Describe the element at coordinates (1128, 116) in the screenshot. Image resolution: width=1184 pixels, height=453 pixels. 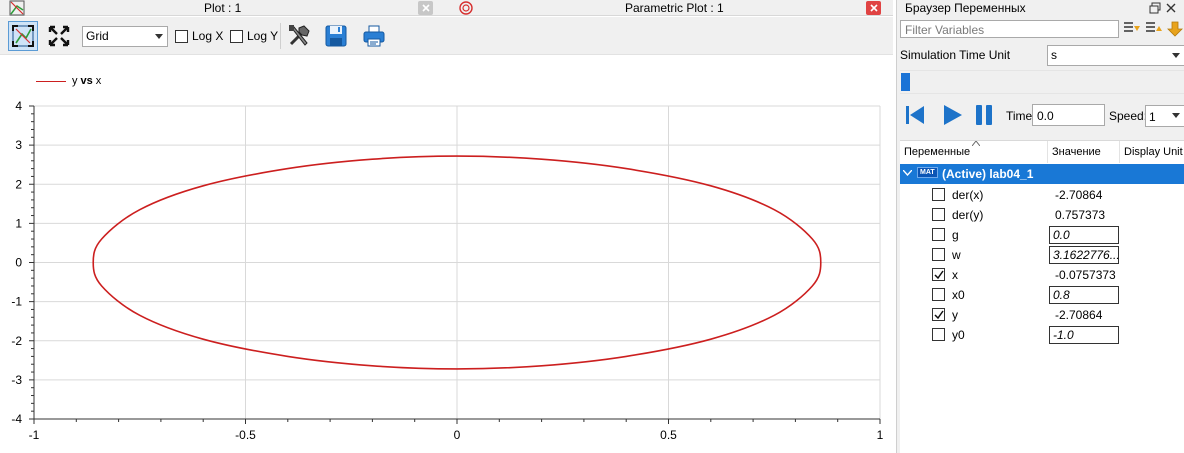
I see `speed-label: Speed:` at that location.